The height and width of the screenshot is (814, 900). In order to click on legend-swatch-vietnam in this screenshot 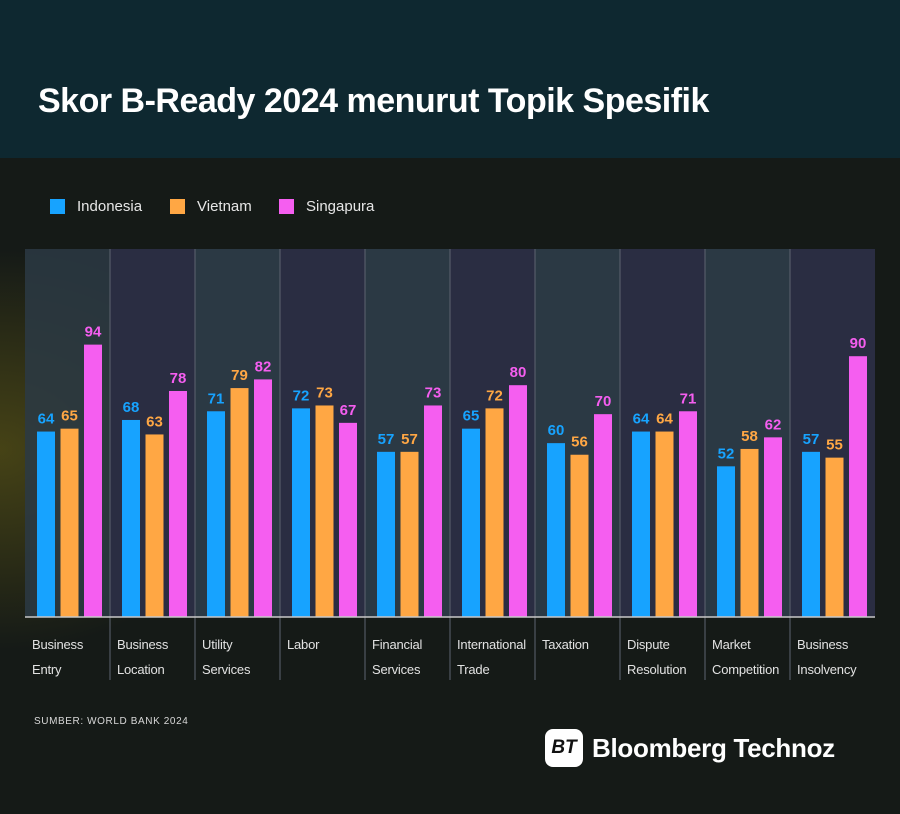, I will do `click(177, 206)`.